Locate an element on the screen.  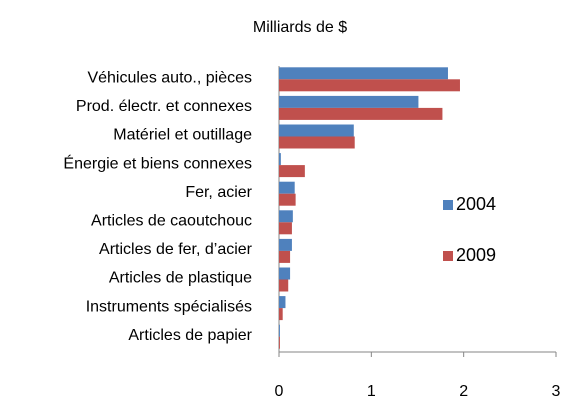
legend-label: 2009 is located at coordinates (476, 255).